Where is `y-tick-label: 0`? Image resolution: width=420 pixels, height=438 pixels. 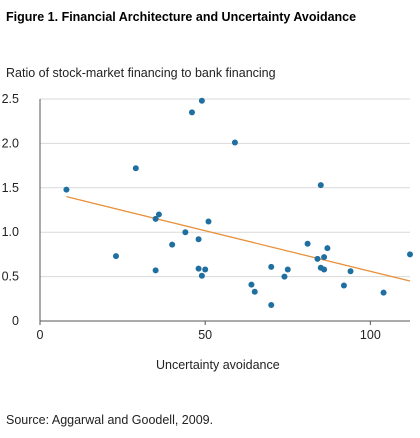 y-tick-label: 0 is located at coordinates (15, 321).